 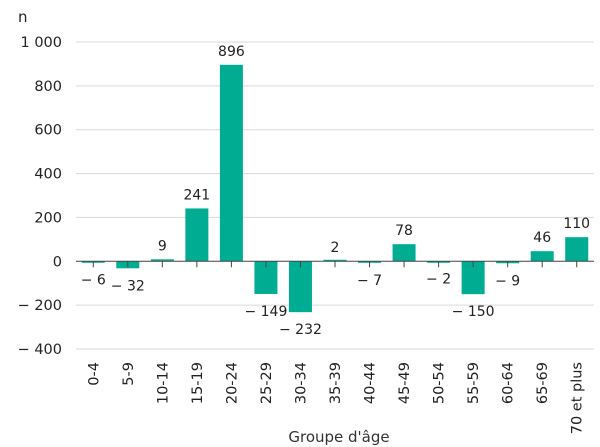 What do you see at coordinates (267, 383) in the screenshot?
I see `x-tick-label: 25-29` at bounding box center [267, 383].